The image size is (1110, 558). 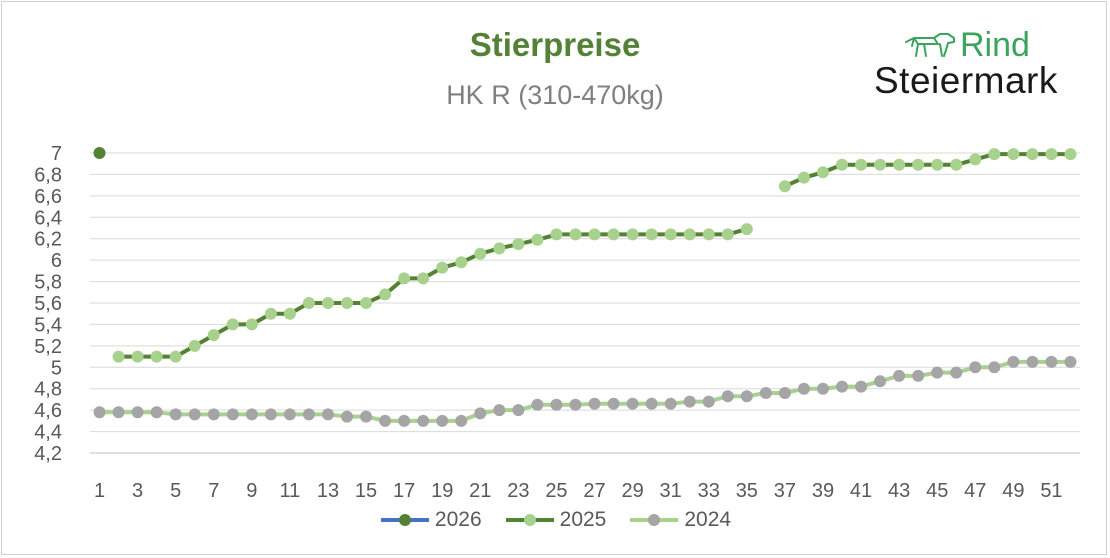 What do you see at coordinates (404, 491) in the screenshot?
I see `x-tick-label: 17` at bounding box center [404, 491].